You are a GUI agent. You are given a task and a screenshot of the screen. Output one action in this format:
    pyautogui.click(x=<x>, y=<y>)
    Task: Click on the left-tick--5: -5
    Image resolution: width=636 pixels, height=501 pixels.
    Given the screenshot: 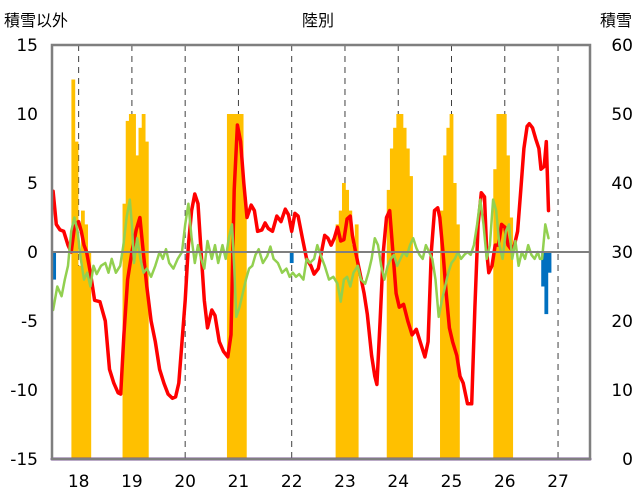 What is the action you would take?
    pyautogui.click(x=29, y=322)
    